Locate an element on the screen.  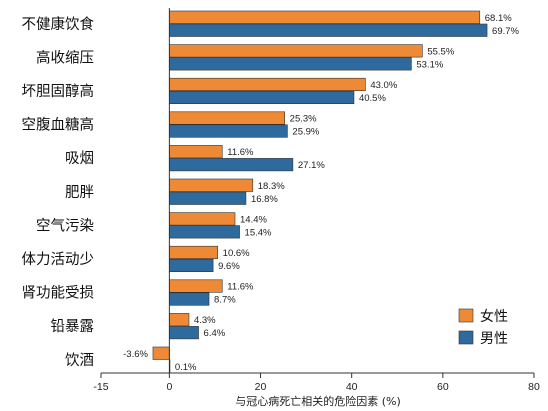
x-axis-title: 与冠心病死亡相关的危险因素 (%) is located at coordinates (318, 401).